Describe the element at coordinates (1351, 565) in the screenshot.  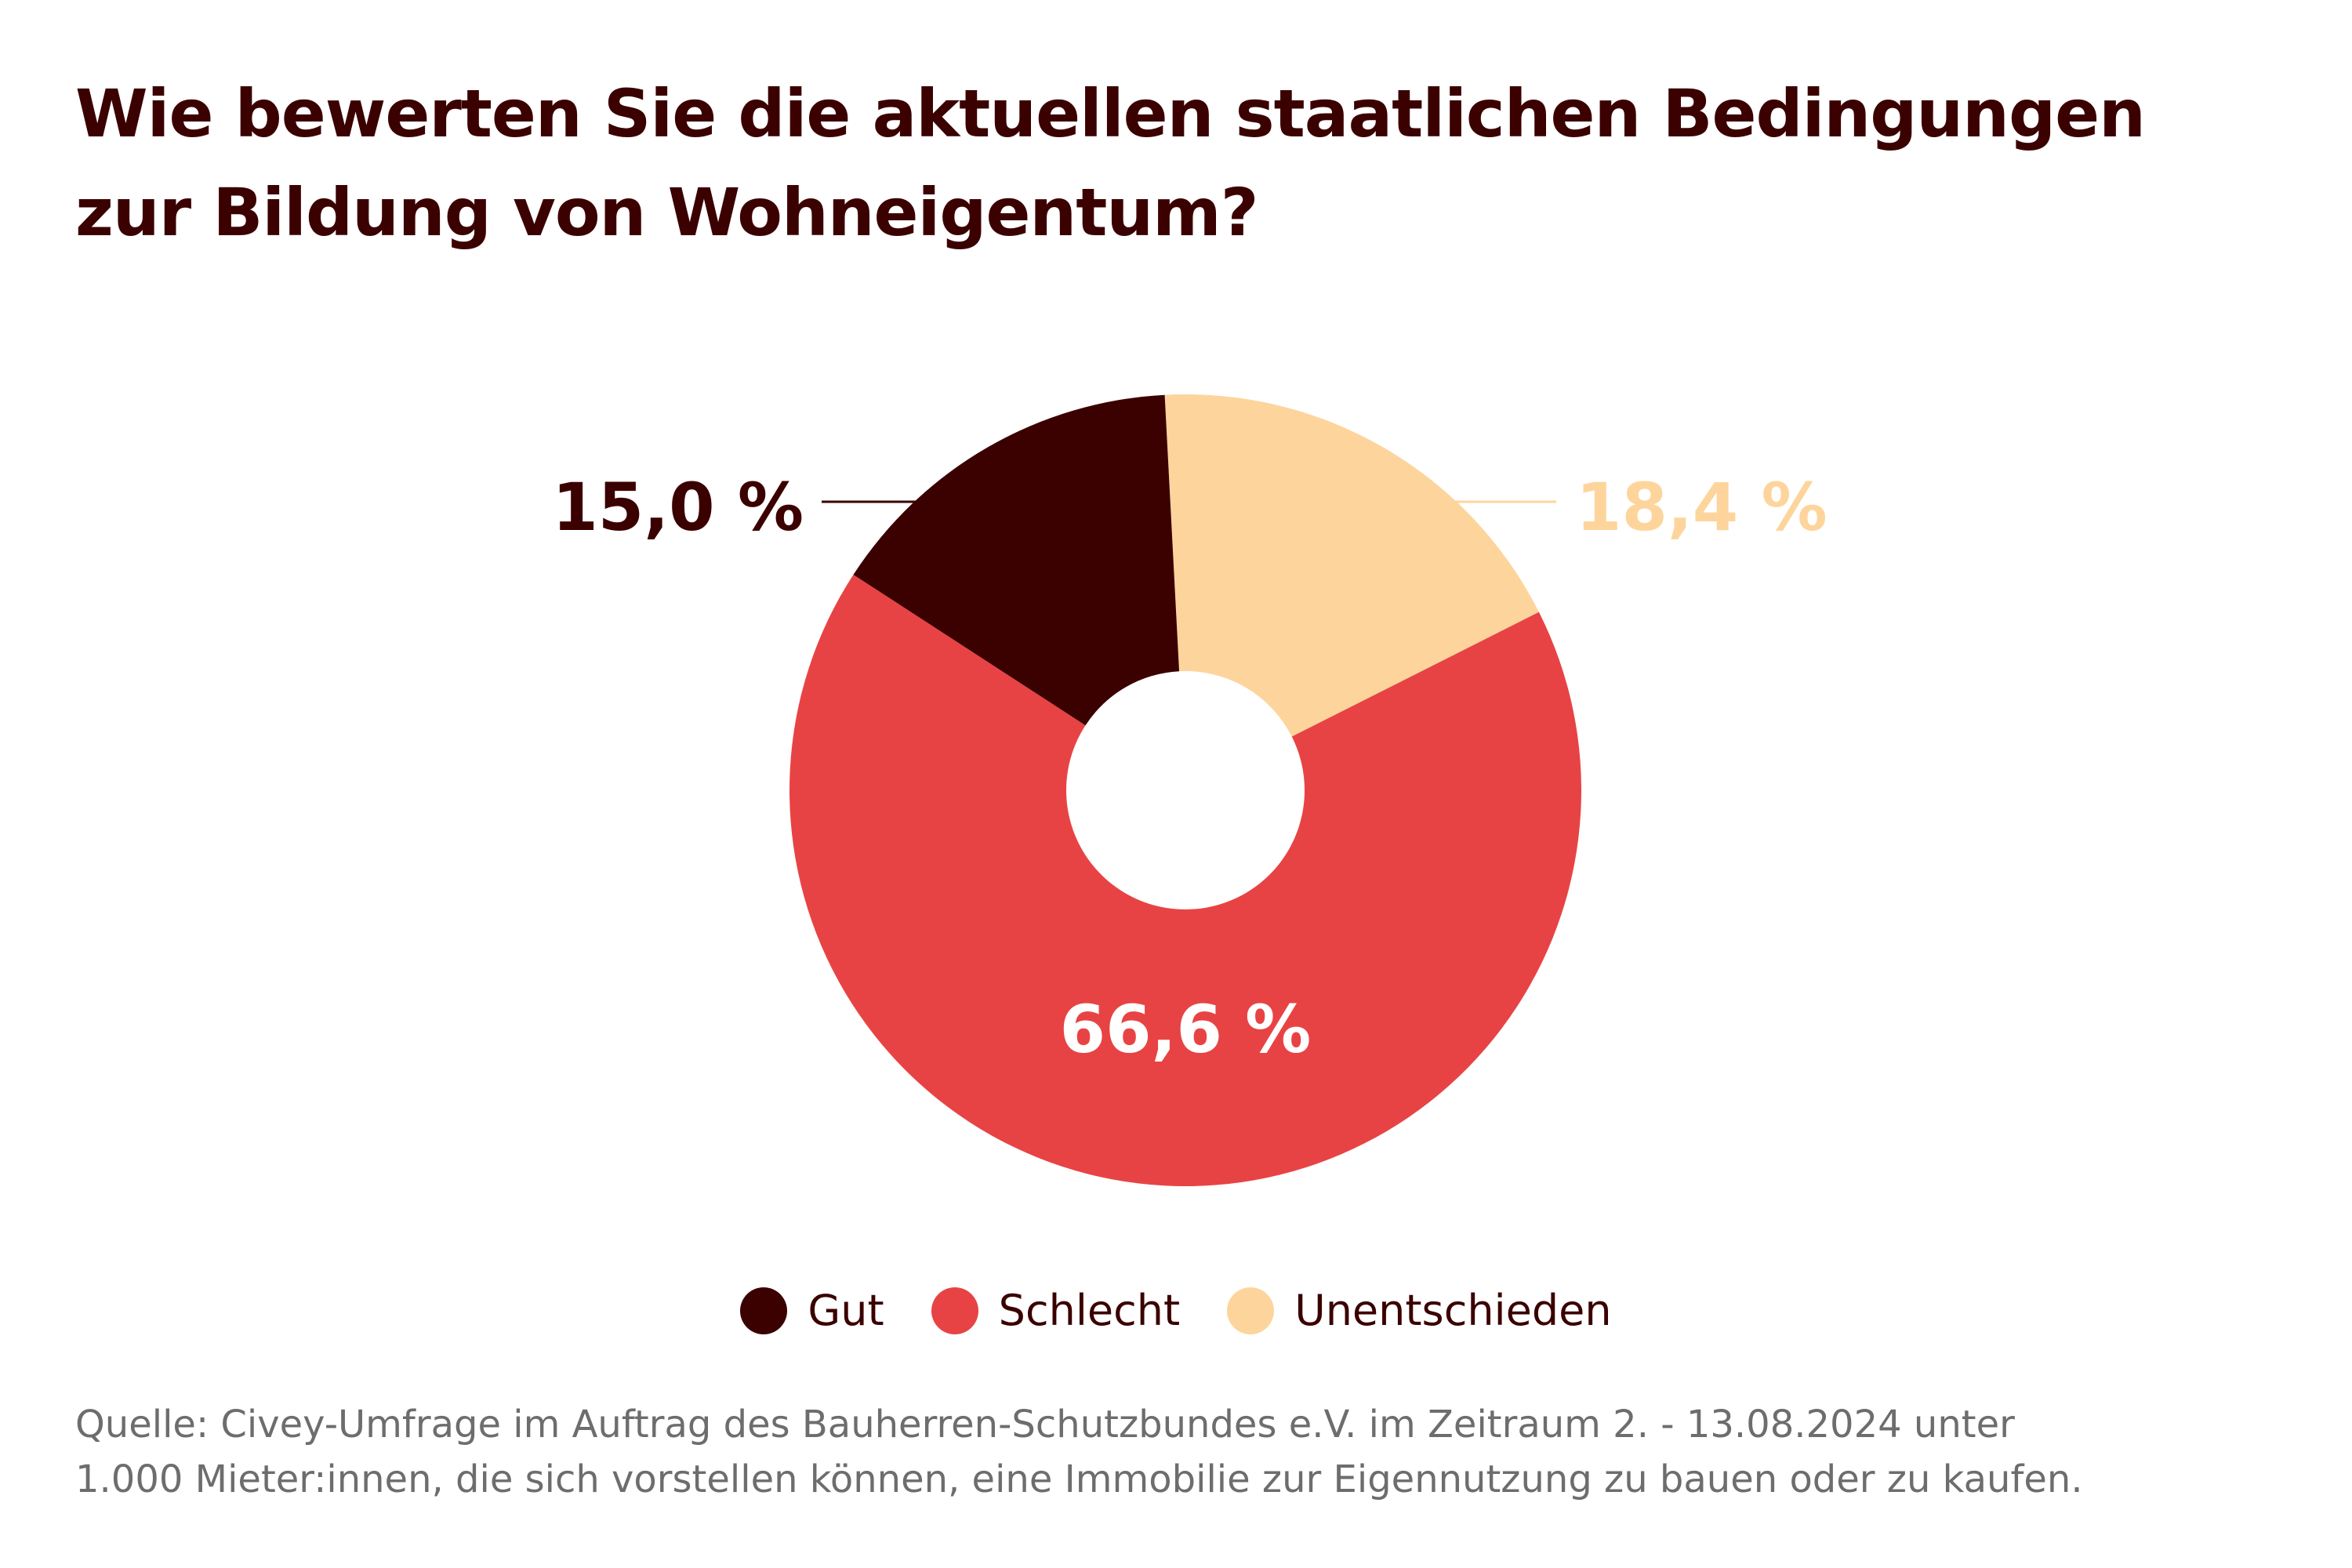
I see `slice-unentschieden` at that location.